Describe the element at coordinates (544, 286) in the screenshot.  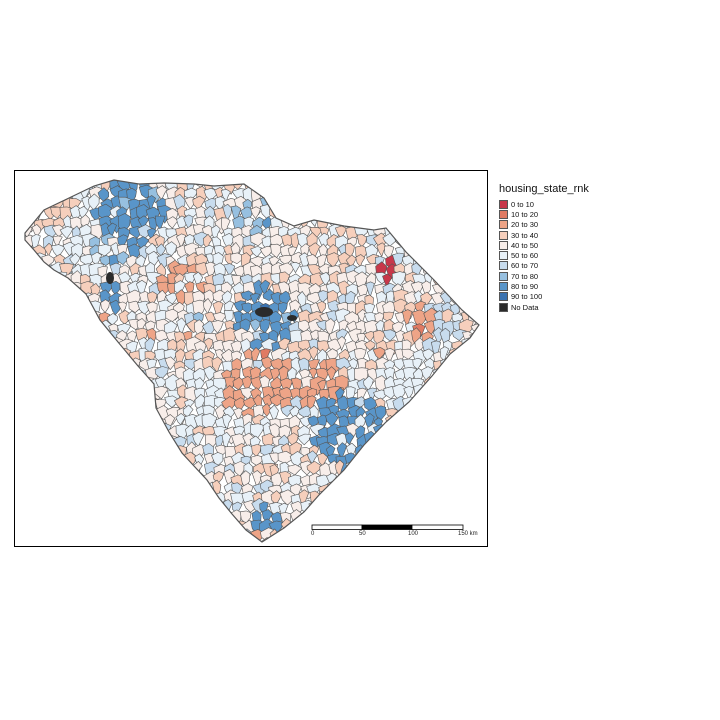
I see `legend-item-80-90: 80 to 90` at that location.